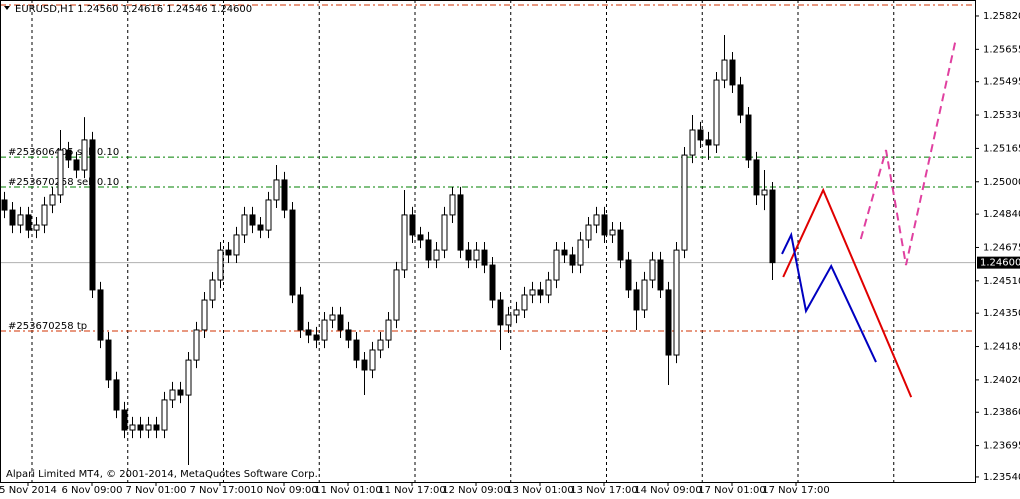 Image resolution: width=1020 pixels, height=499 pixels. I want to click on y-tick-label: 1.24185, so click(1001, 347).